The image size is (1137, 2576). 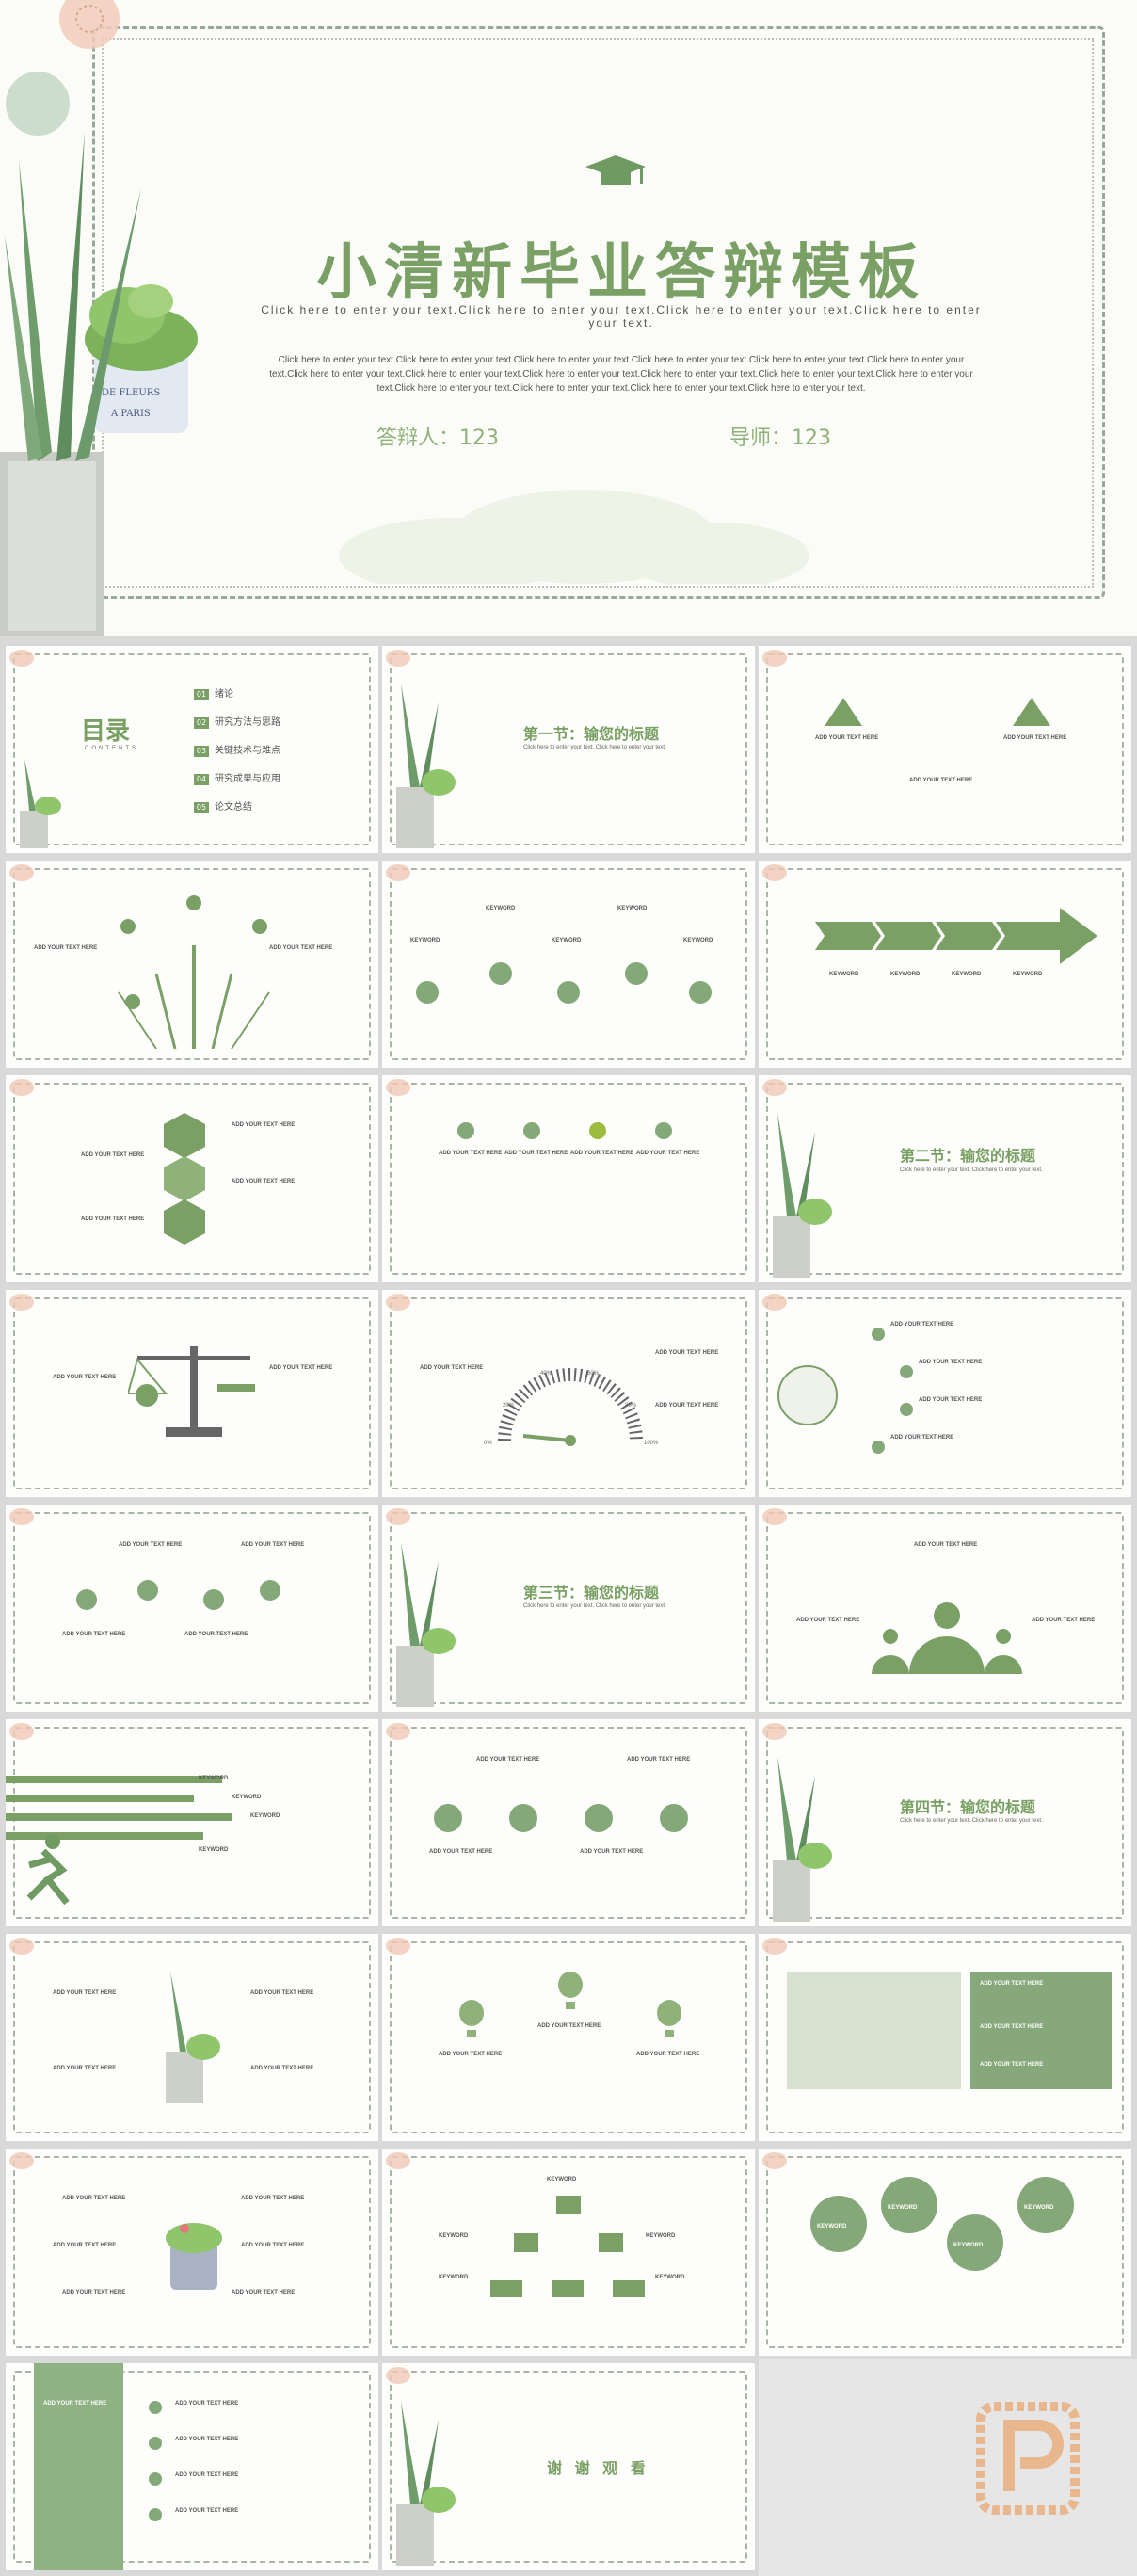 I want to click on slide-thumb-runner: KEYWORD KEYWORD KEYWORD KEYWORD, so click(x=192, y=1822).